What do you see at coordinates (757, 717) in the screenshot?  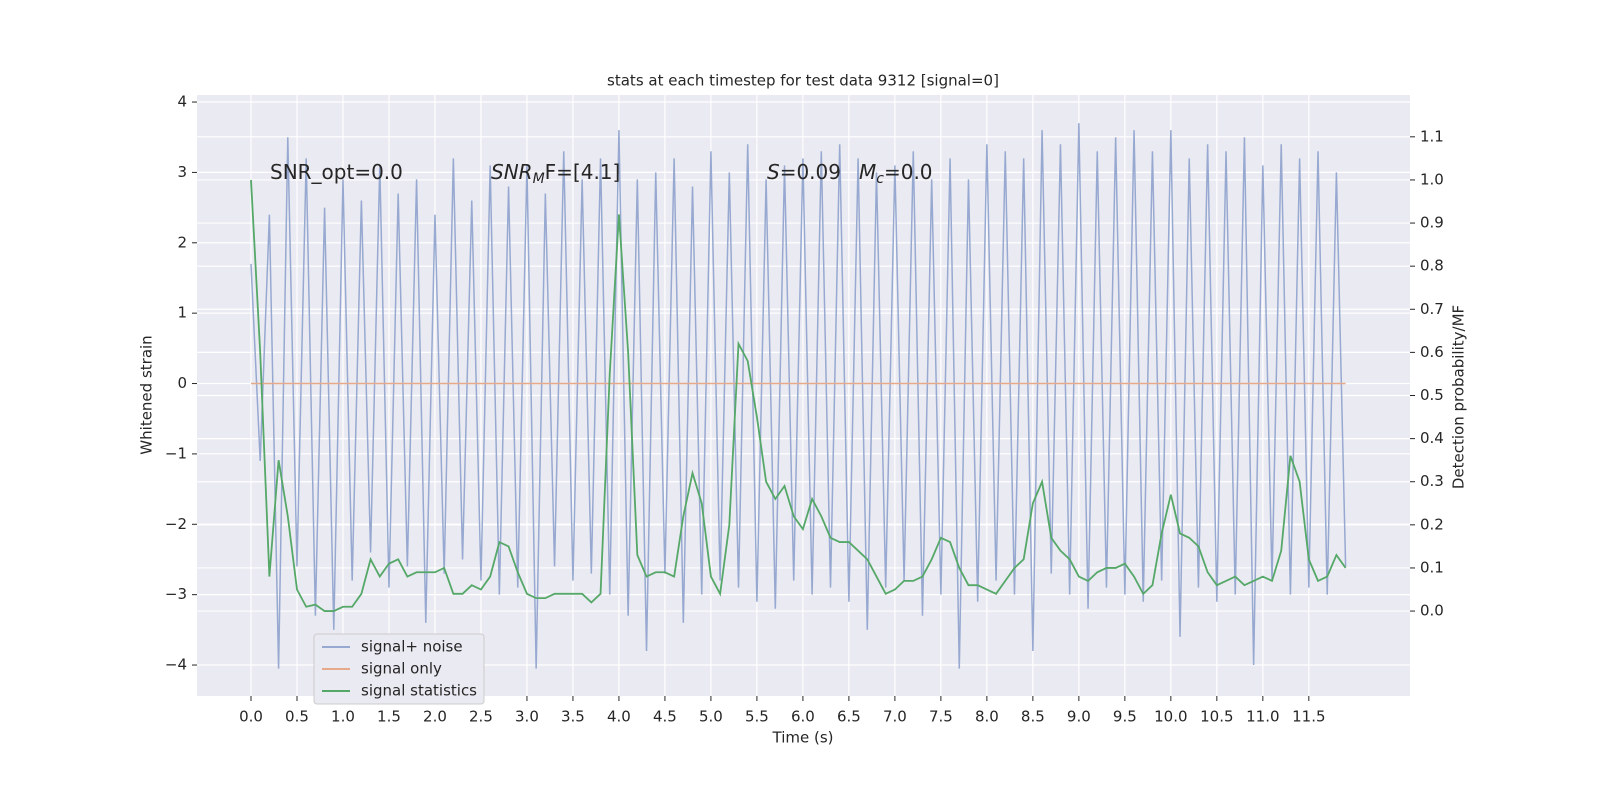 I see `x-tick-label: 5.5` at bounding box center [757, 717].